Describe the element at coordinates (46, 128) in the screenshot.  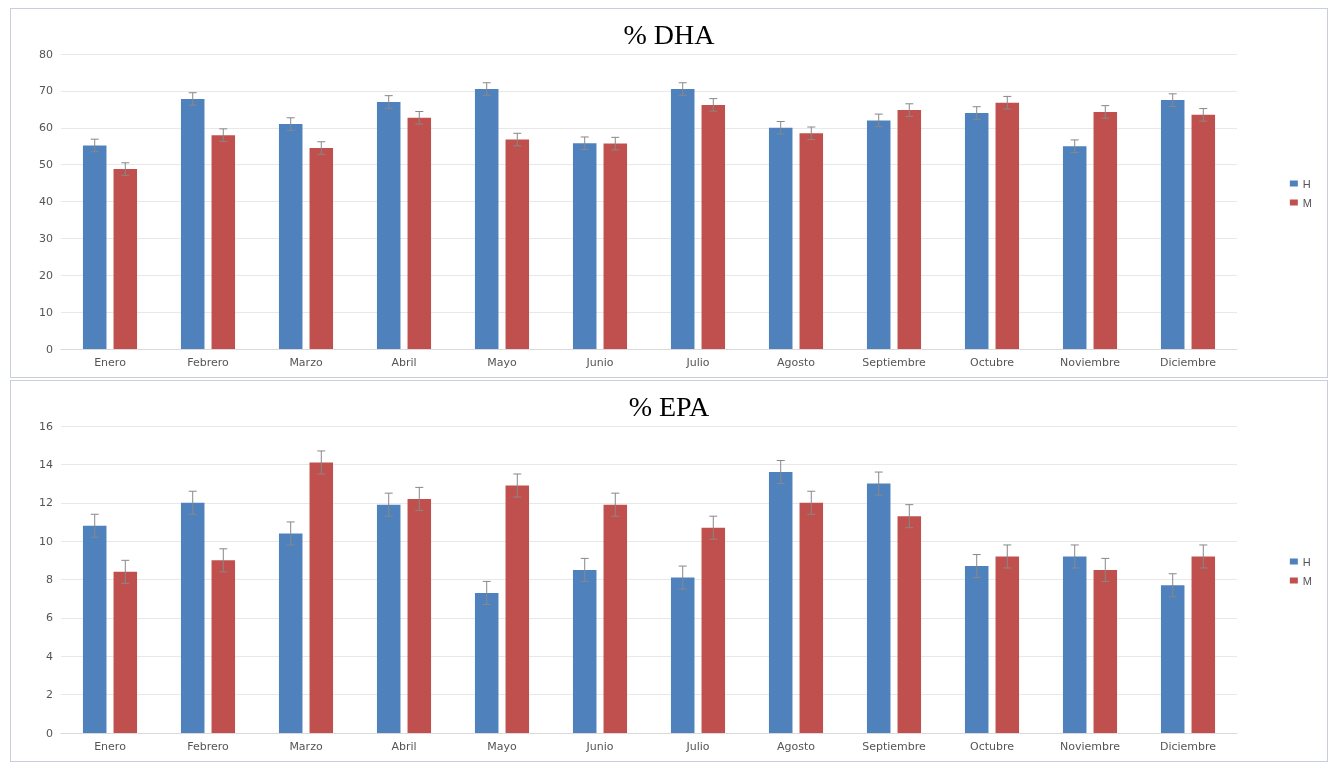
I see `y-tick-label: 60` at that location.